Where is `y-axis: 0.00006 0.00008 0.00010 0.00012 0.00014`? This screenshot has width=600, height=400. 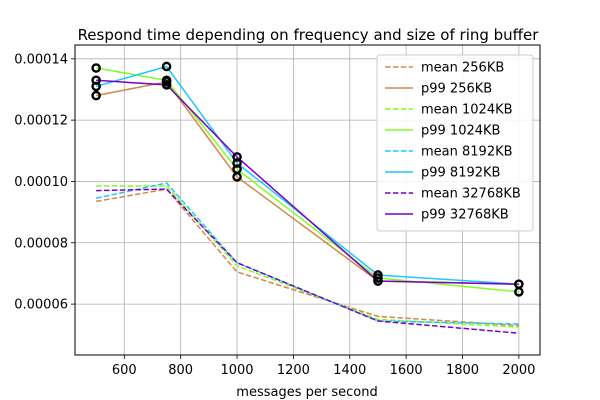 y-axis: 0.00006 0.00008 0.00010 0.00012 0.00014 is located at coordinates (44, 182).